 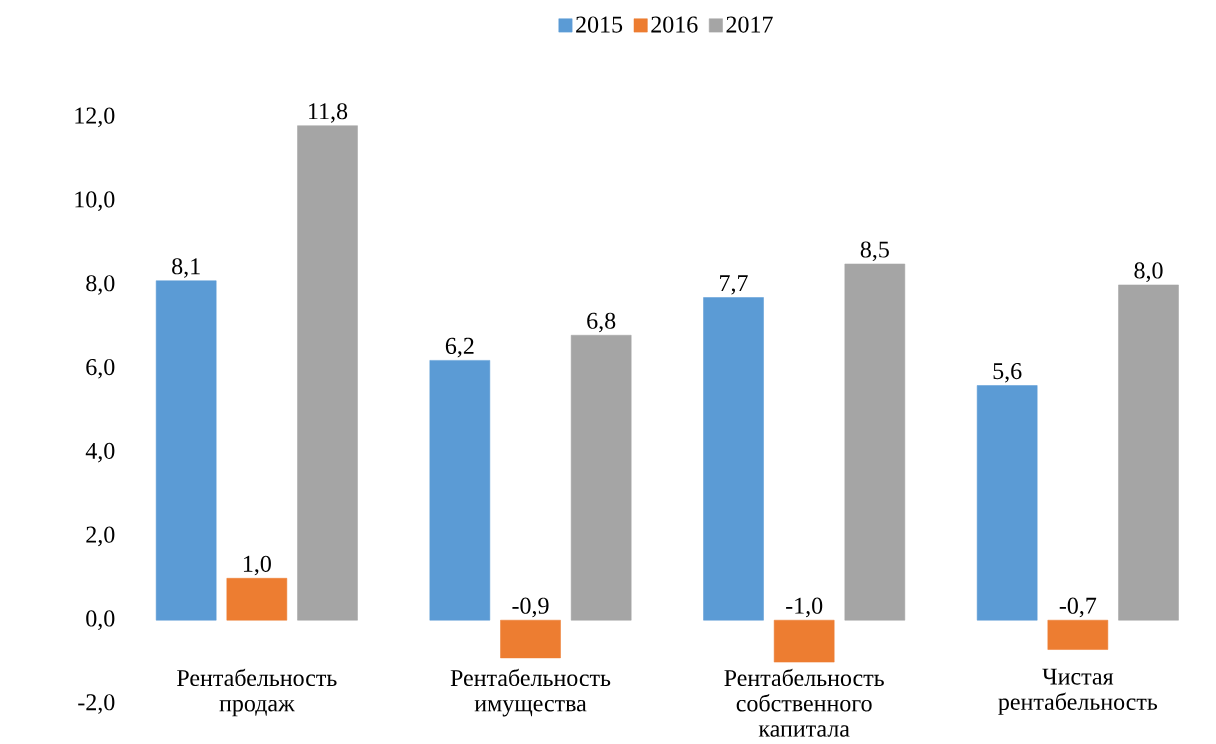 I want to click on x-tick-label: Рентабельность имущества, so click(x=530, y=692).